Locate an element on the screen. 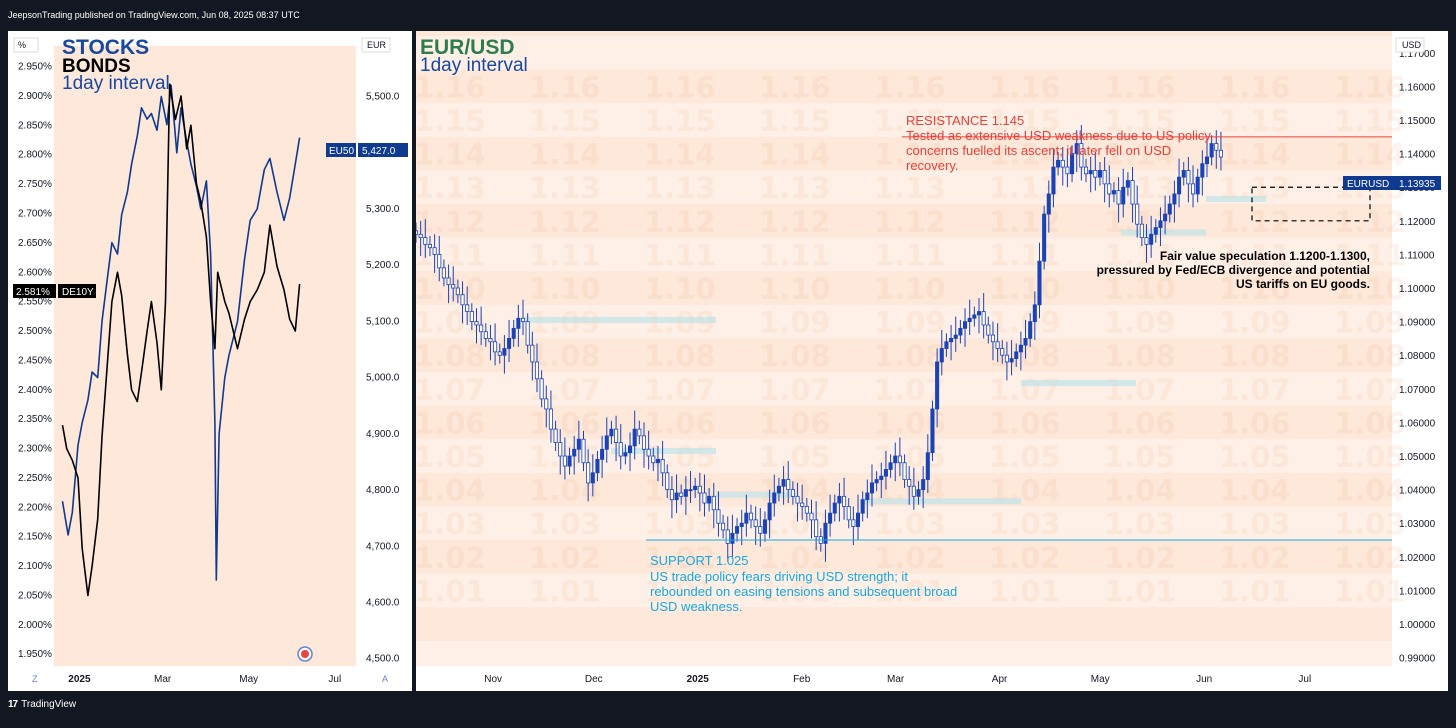  left-axis-tick: 2.150% is located at coordinates (35, 537).